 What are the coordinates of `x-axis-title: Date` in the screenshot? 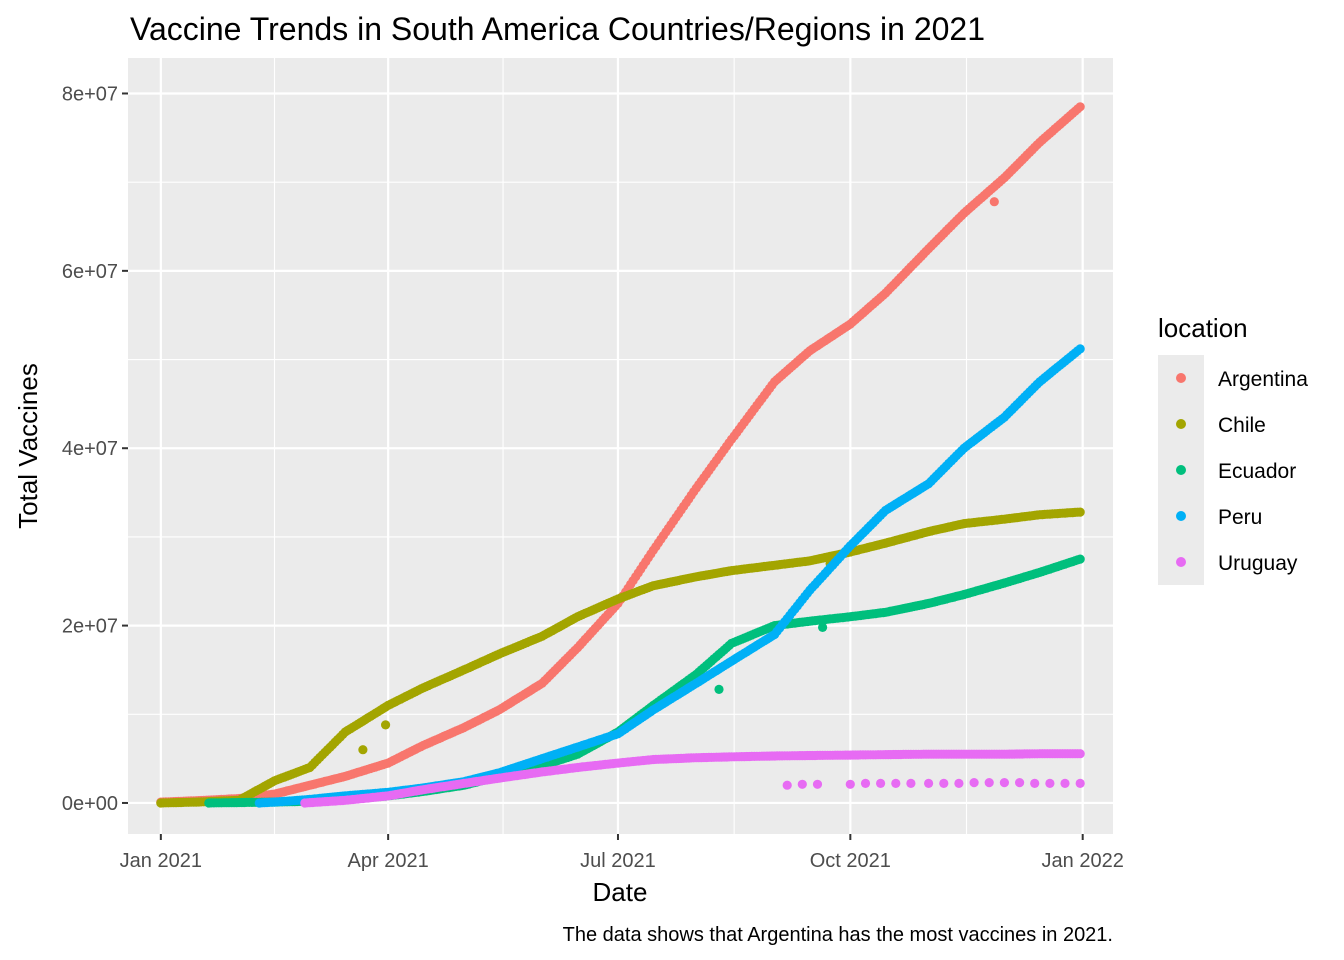 It's located at (620, 892).